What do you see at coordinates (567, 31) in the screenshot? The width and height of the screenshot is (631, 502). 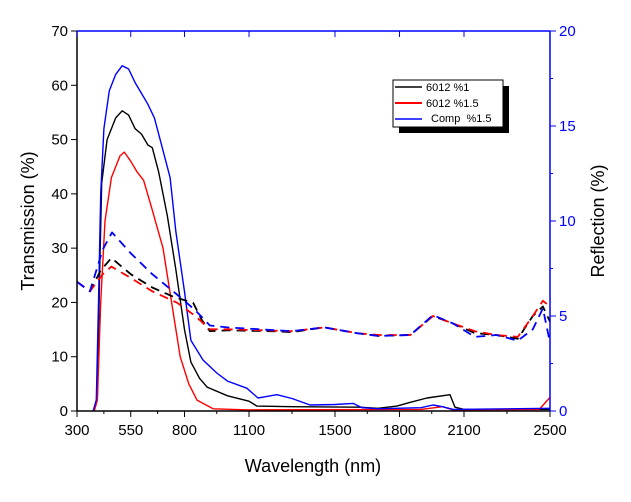 I see `y2-tick-label: 20` at bounding box center [567, 31].